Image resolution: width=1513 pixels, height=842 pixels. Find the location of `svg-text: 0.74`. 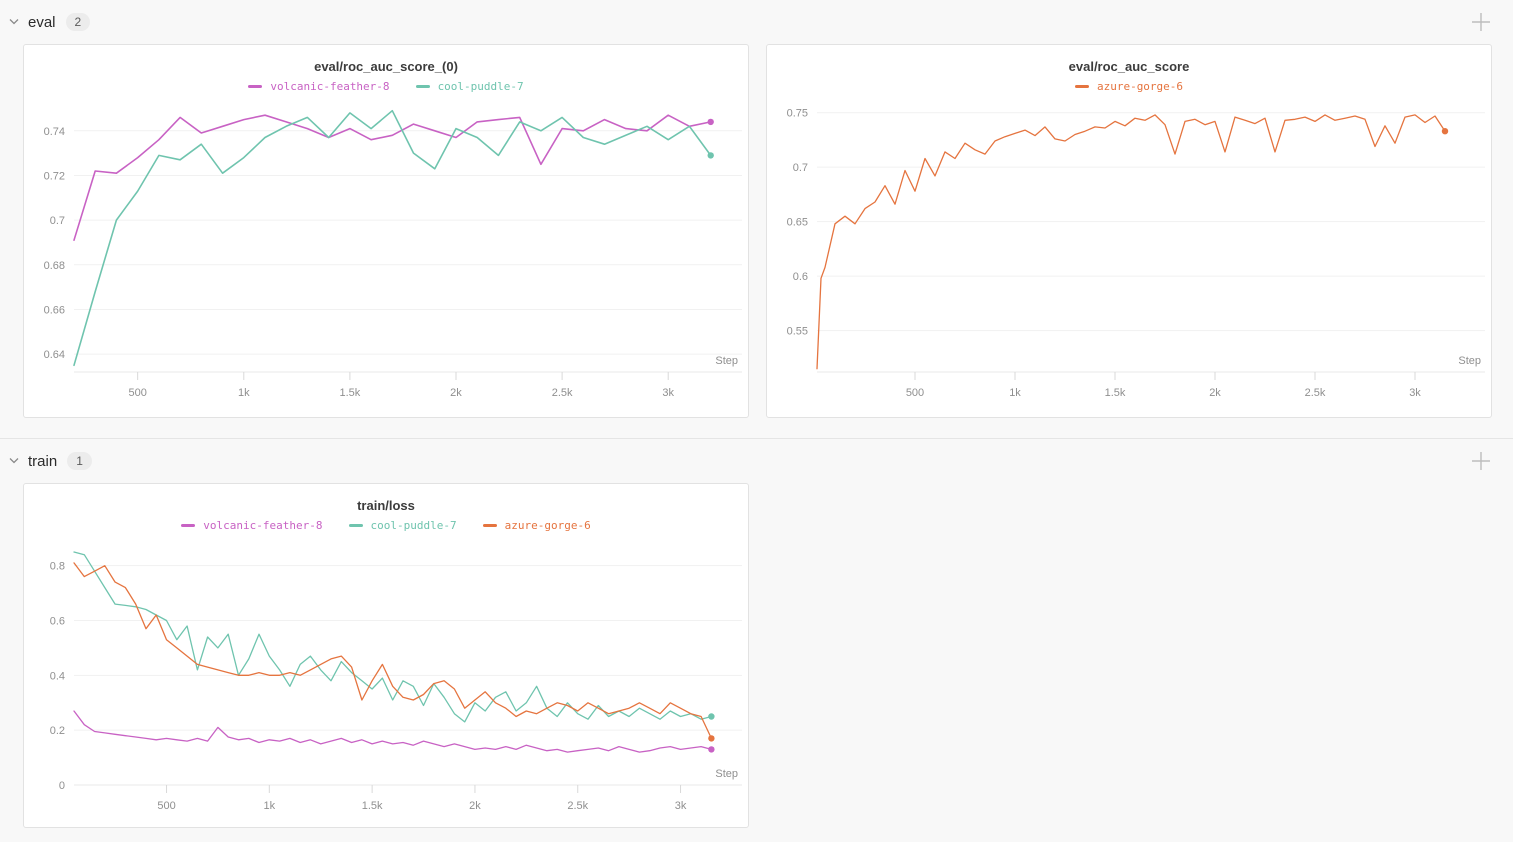

svg-text: 0.74 is located at coordinates (54, 132).